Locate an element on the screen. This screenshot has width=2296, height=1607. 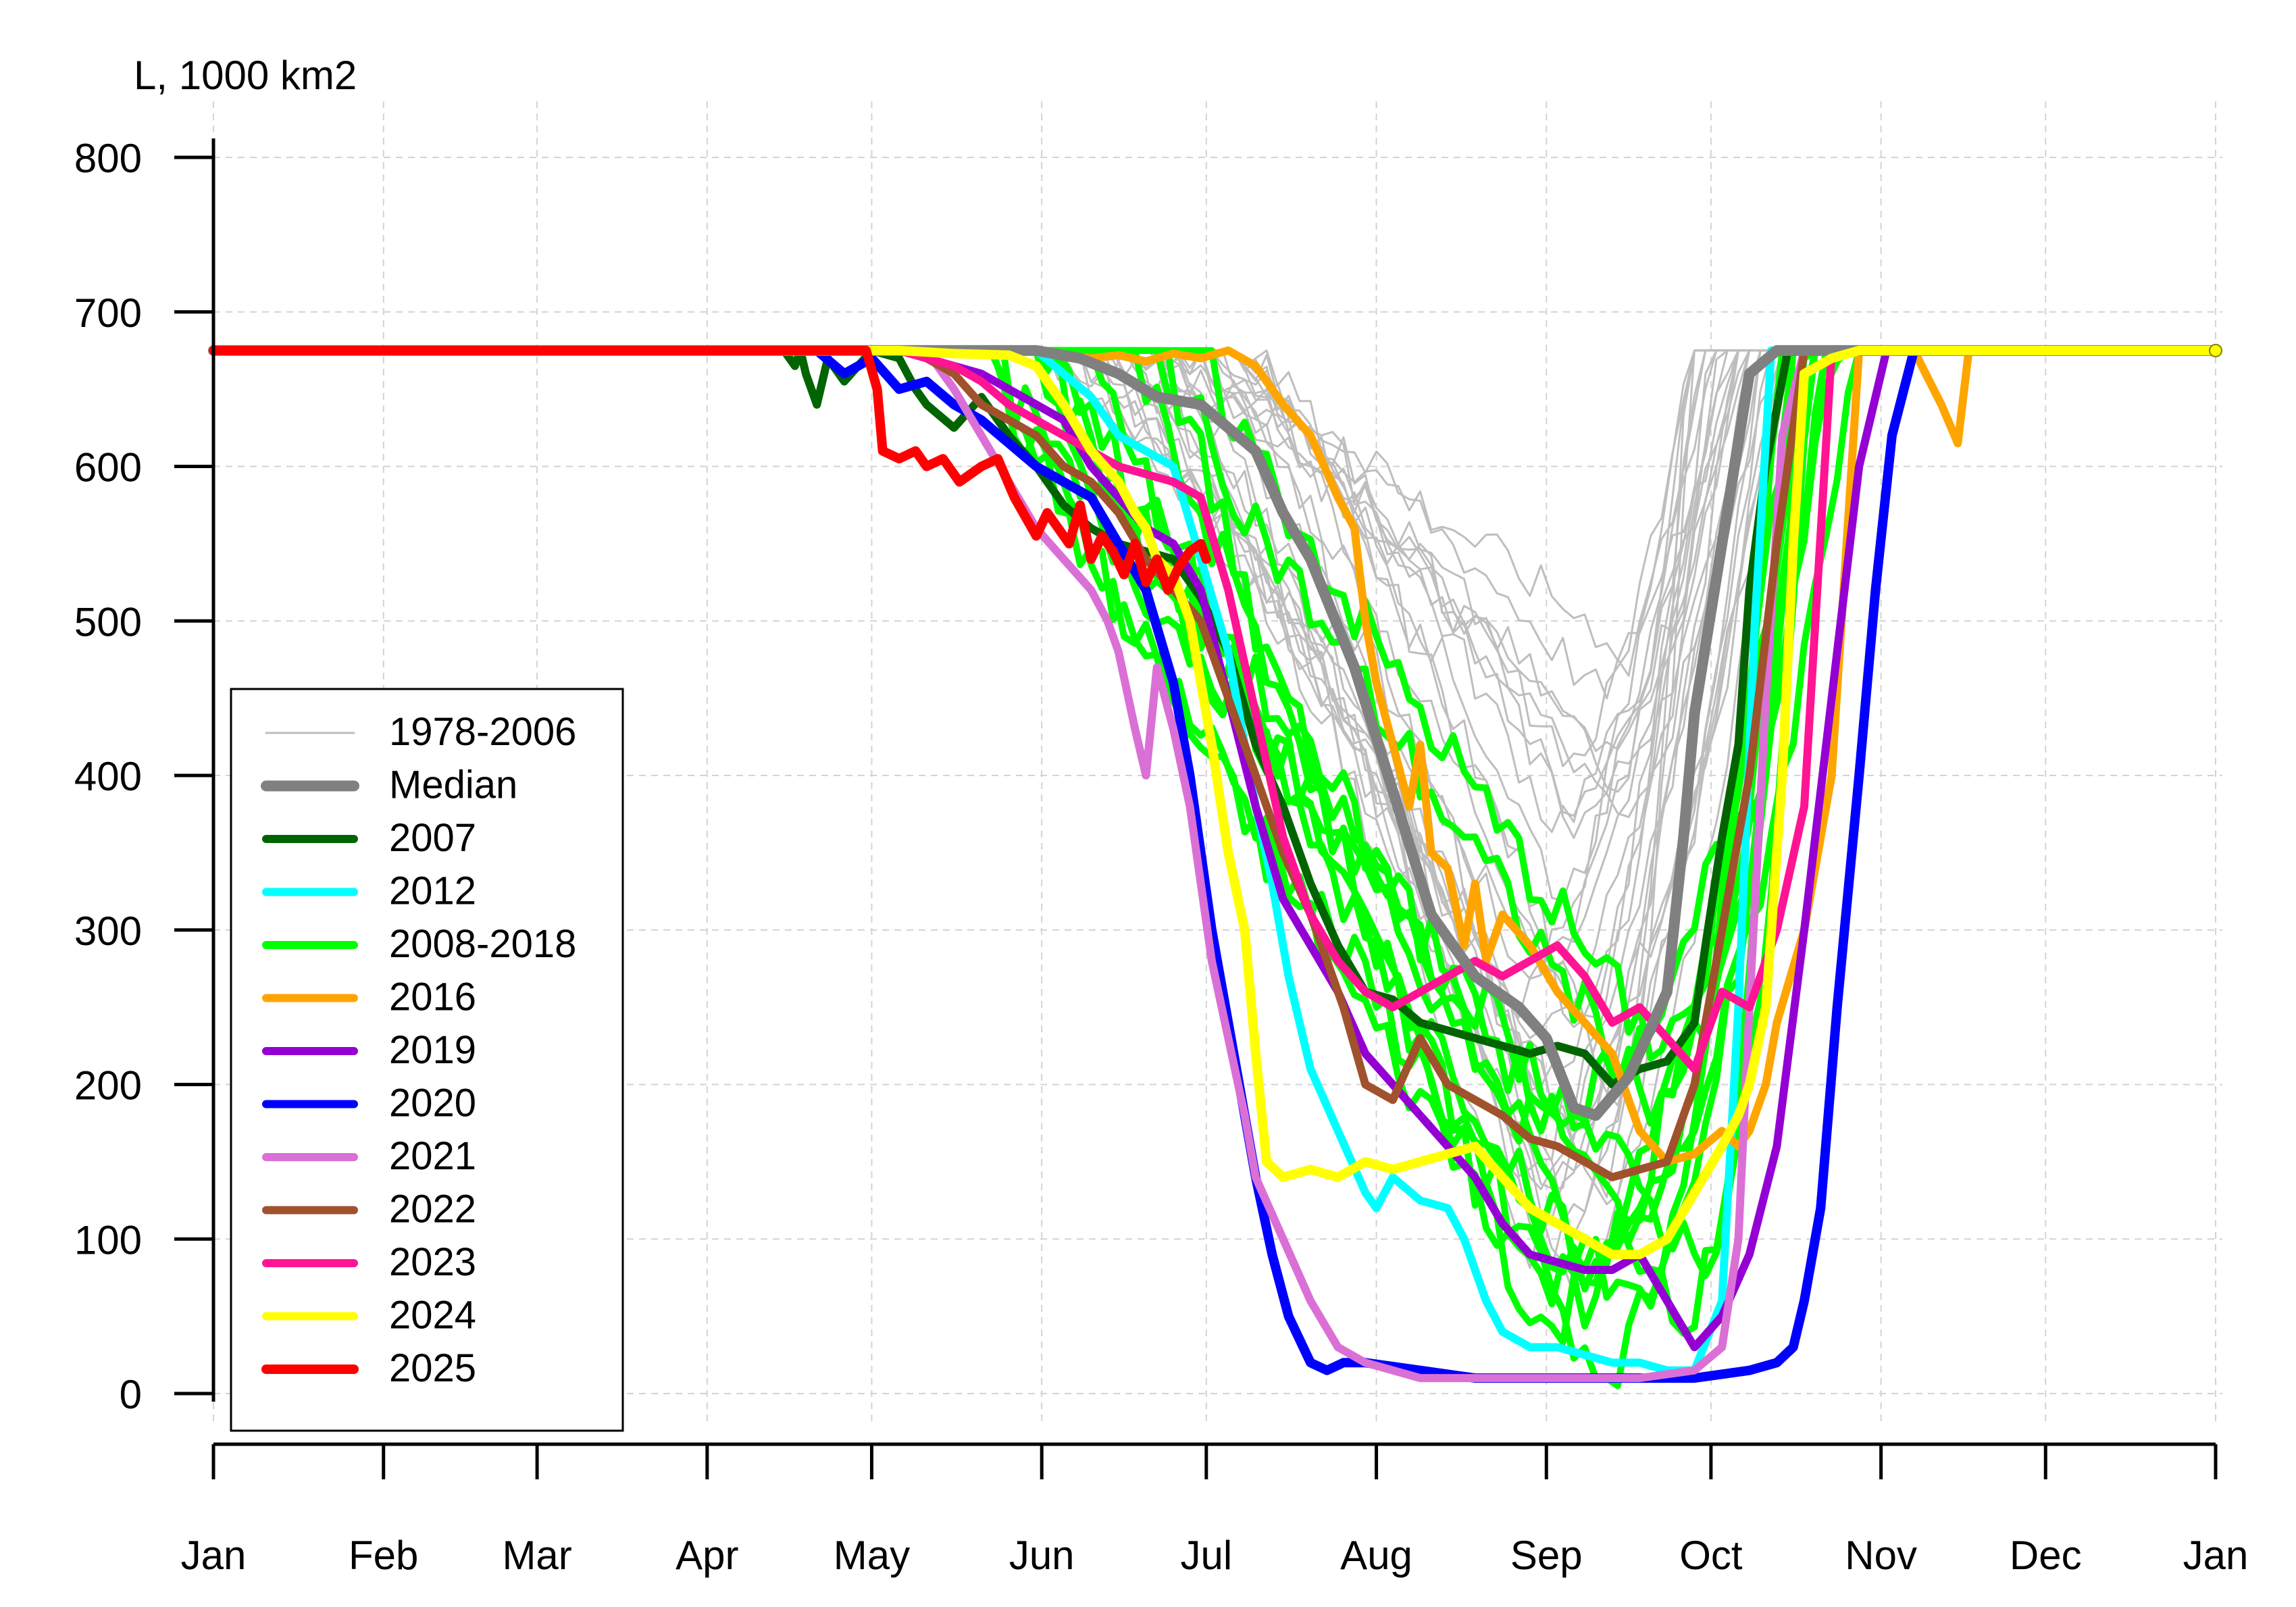
y-tick-label-1: 100 is located at coordinates (108, 1239).